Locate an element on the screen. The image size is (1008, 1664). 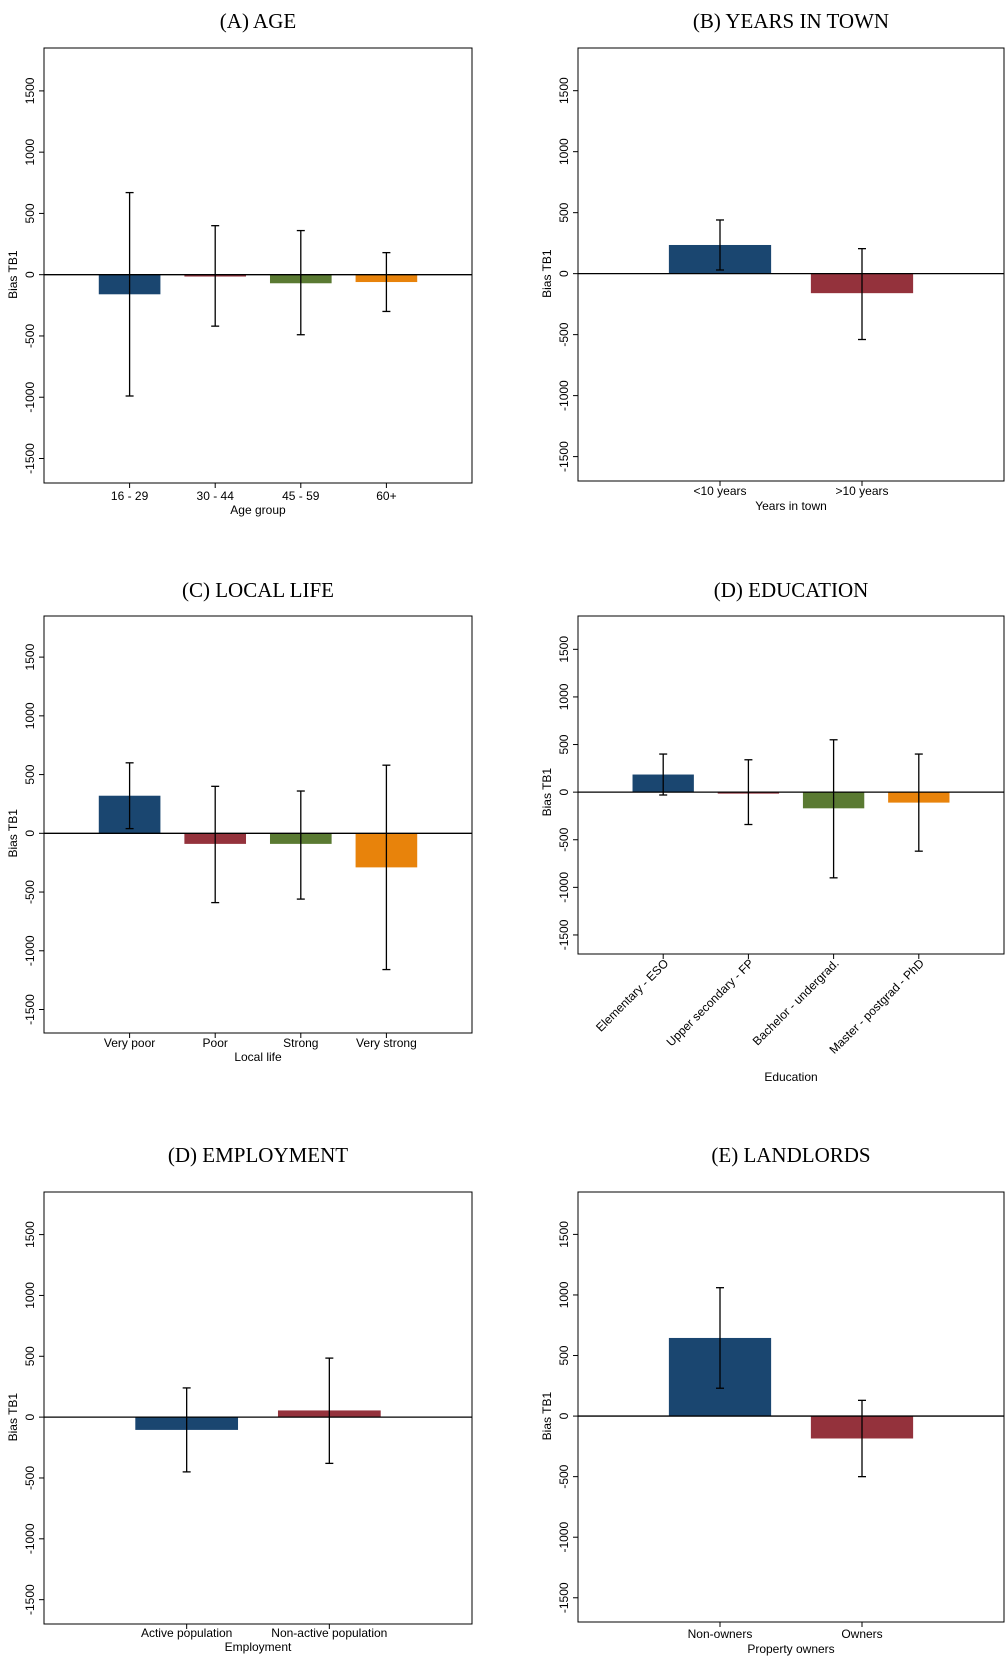
x-axis-label: Local life is located at coordinates (258, 1057).